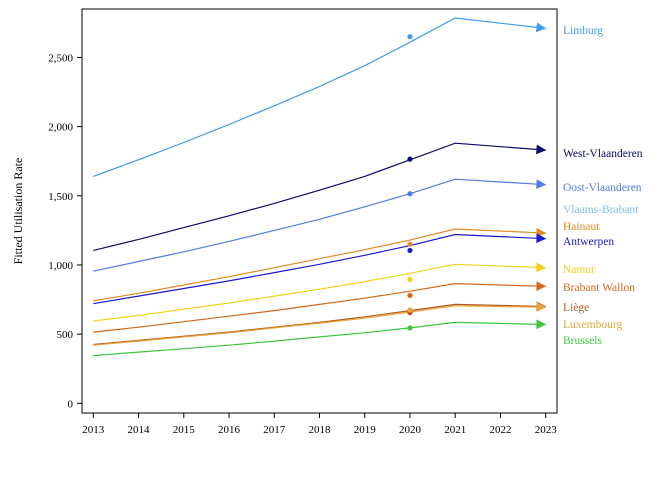 The height and width of the screenshot is (480, 672). What do you see at coordinates (60, 266) in the screenshot?
I see `y-tick-label: 1,000` at bounding box center [60, 266].